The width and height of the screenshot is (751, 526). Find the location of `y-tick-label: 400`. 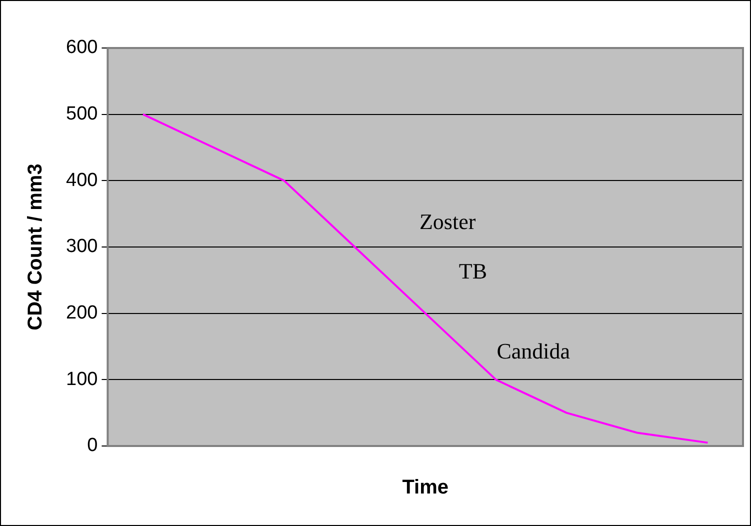

y-tick-label: 400 is located at coordinates (82, 180).